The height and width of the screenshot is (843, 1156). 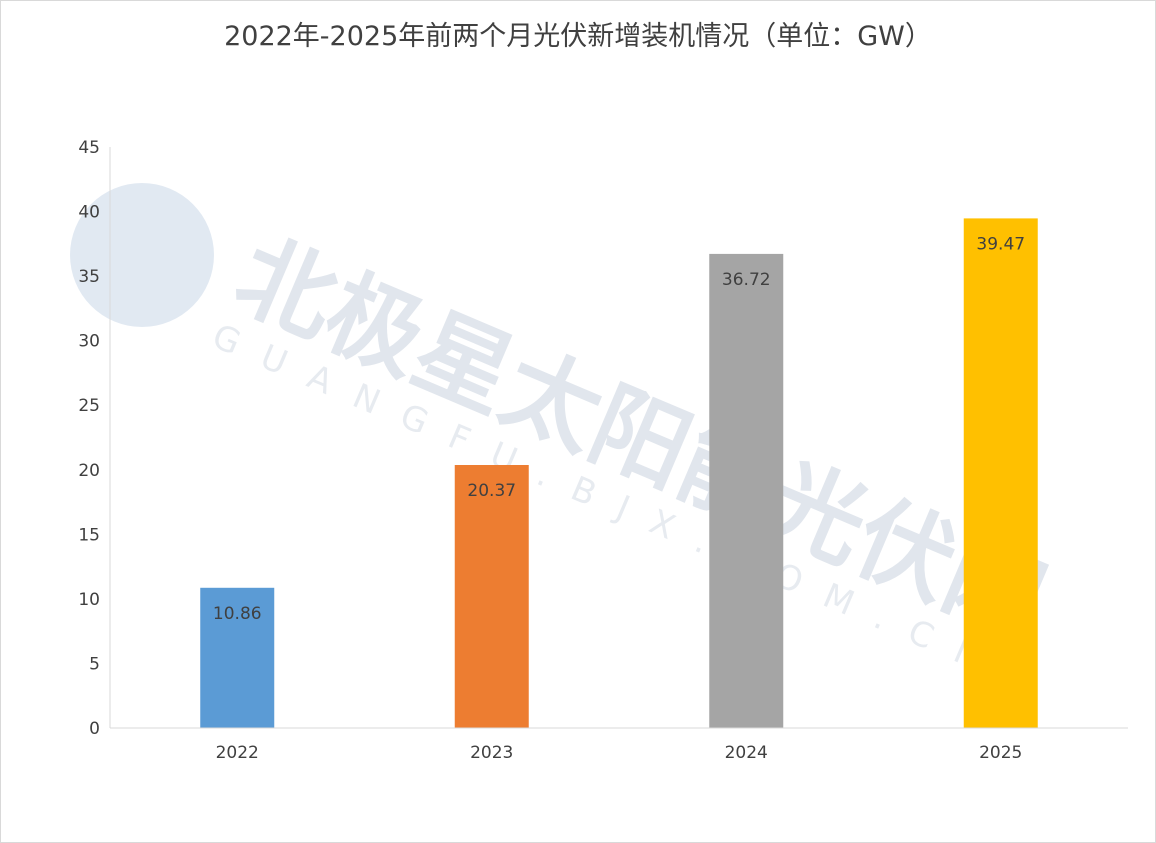 What do you see at coordinates (619, 745) in the screenshot?
I see `x-axis: 2022 2023 2024 2025` at bounding box center [619, 745].